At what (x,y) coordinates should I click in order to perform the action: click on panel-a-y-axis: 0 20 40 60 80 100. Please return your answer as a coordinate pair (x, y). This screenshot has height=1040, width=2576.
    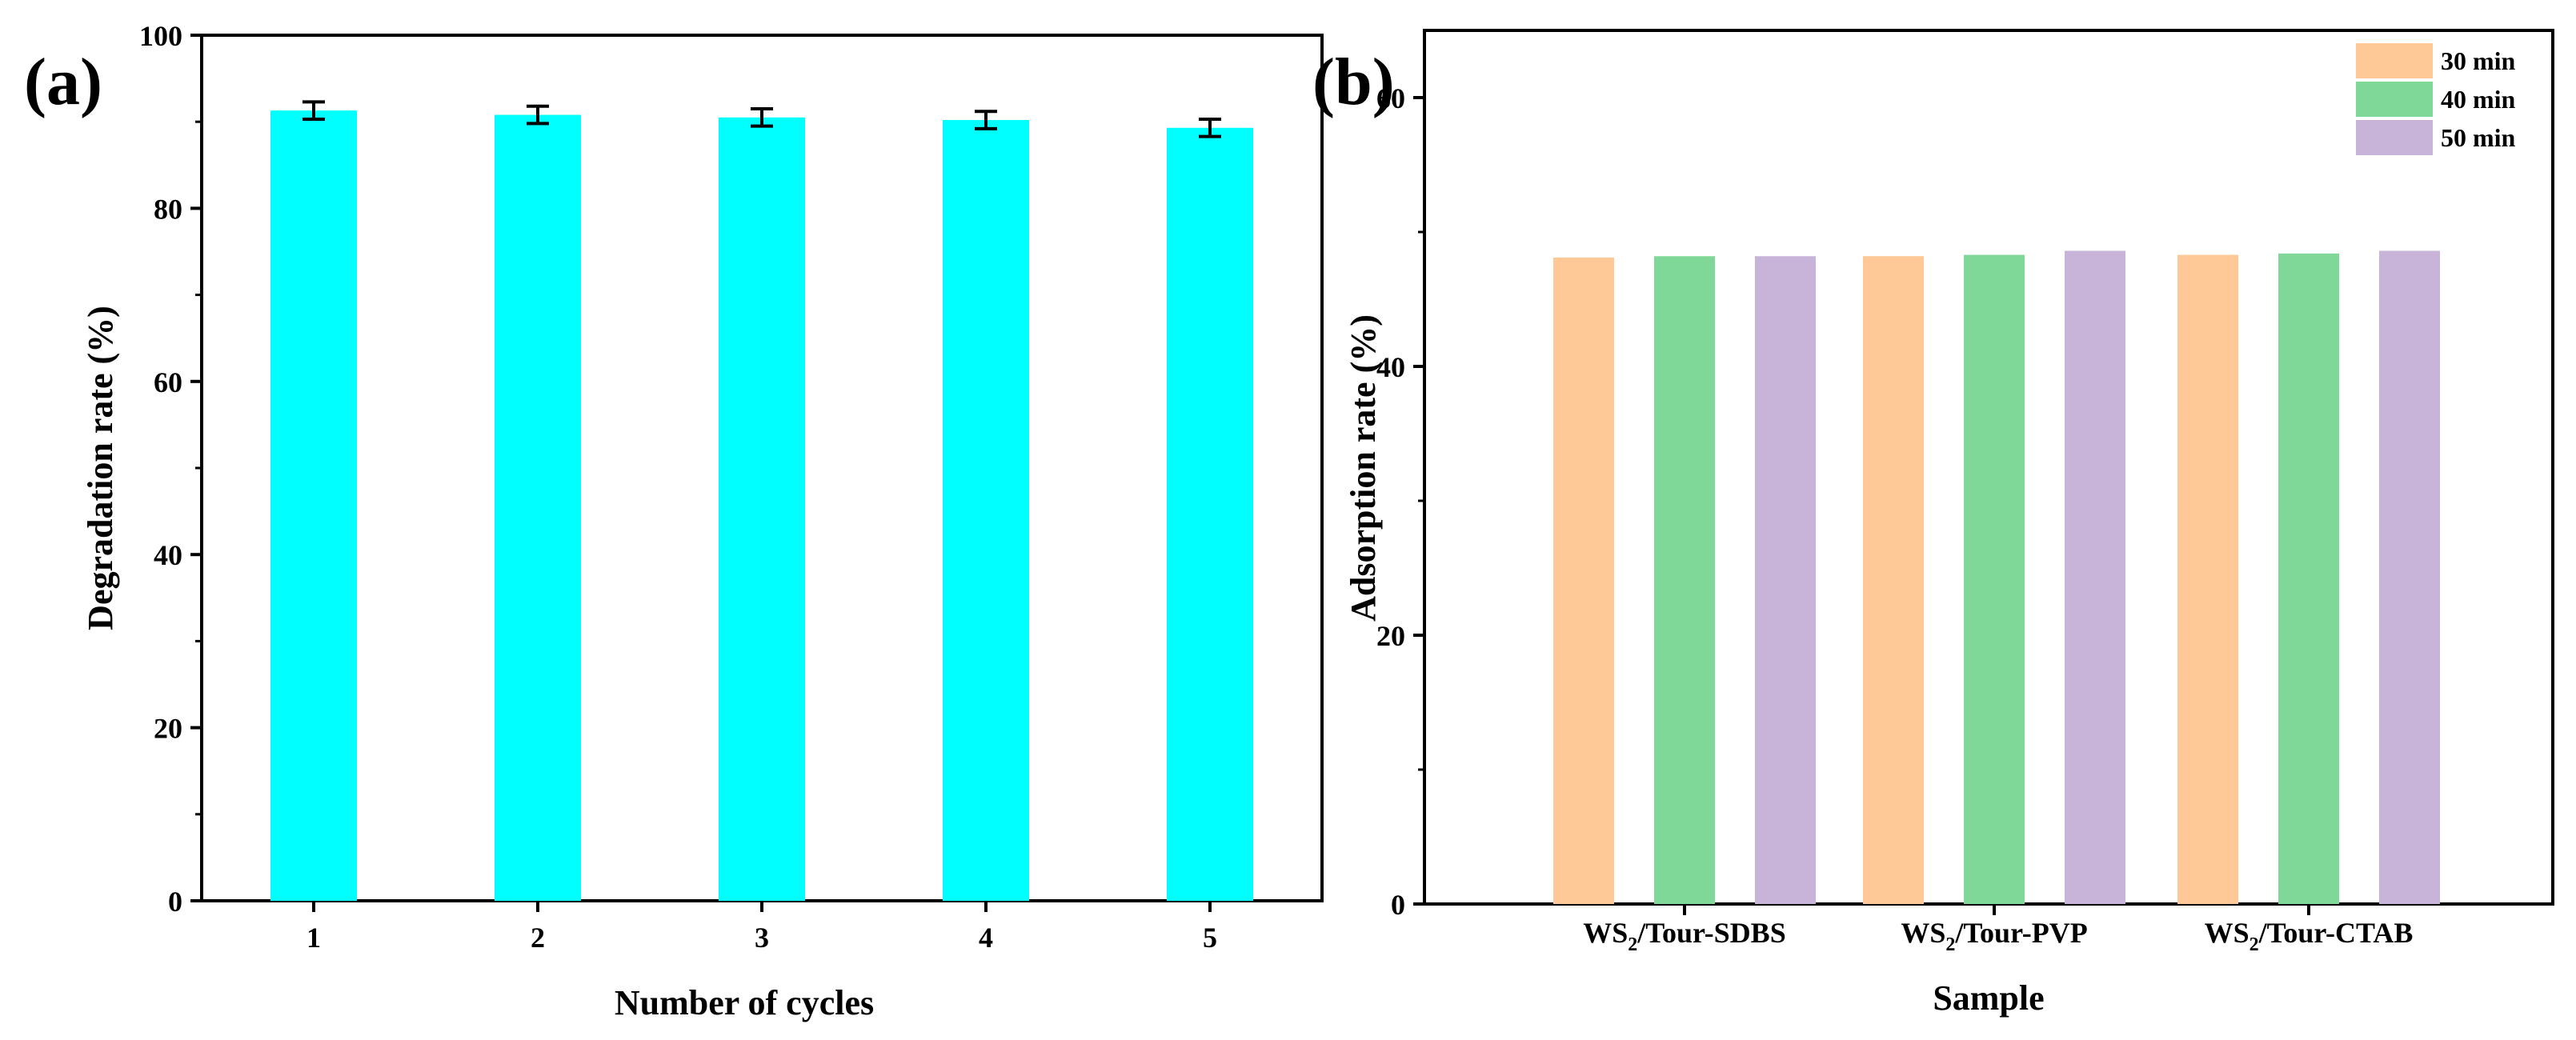
    Looking at the image, I should click on (170, 469).